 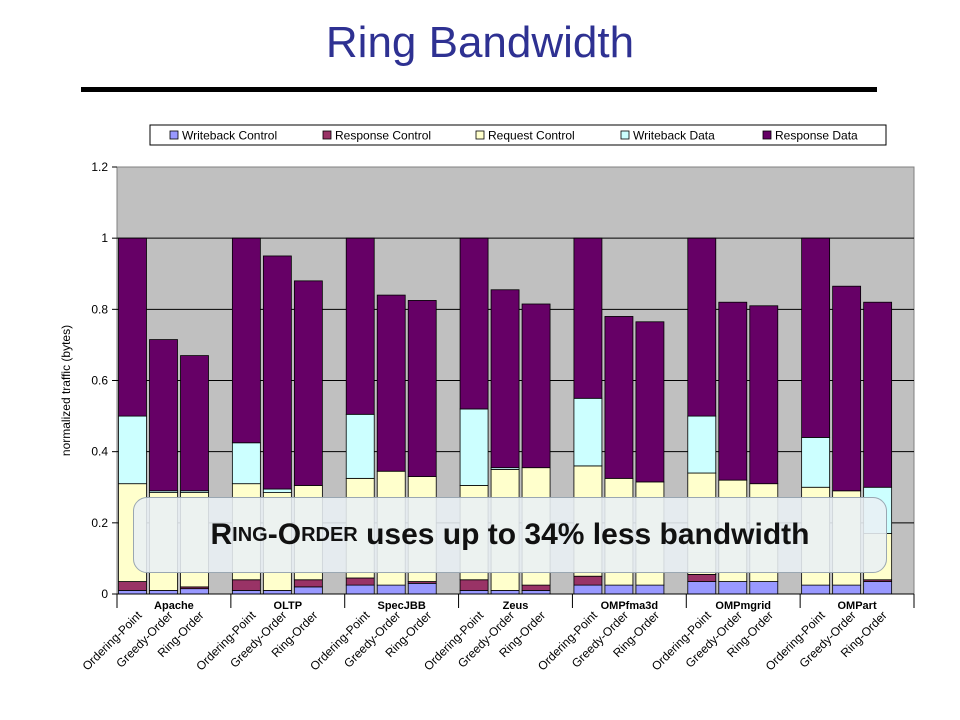 What do you see at coordinates (288, 606) in the screenshot?
I see `group-label: OLTP` at bounding box center [288, 606].